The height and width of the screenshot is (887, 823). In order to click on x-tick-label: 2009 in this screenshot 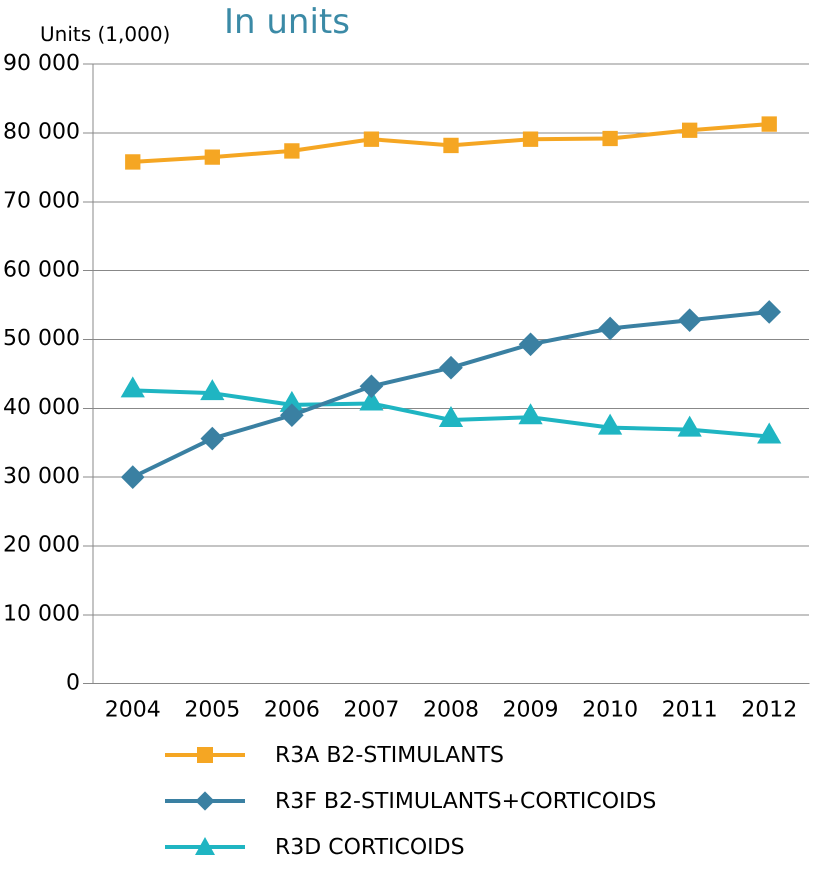, I will do `click(530, 710)`.